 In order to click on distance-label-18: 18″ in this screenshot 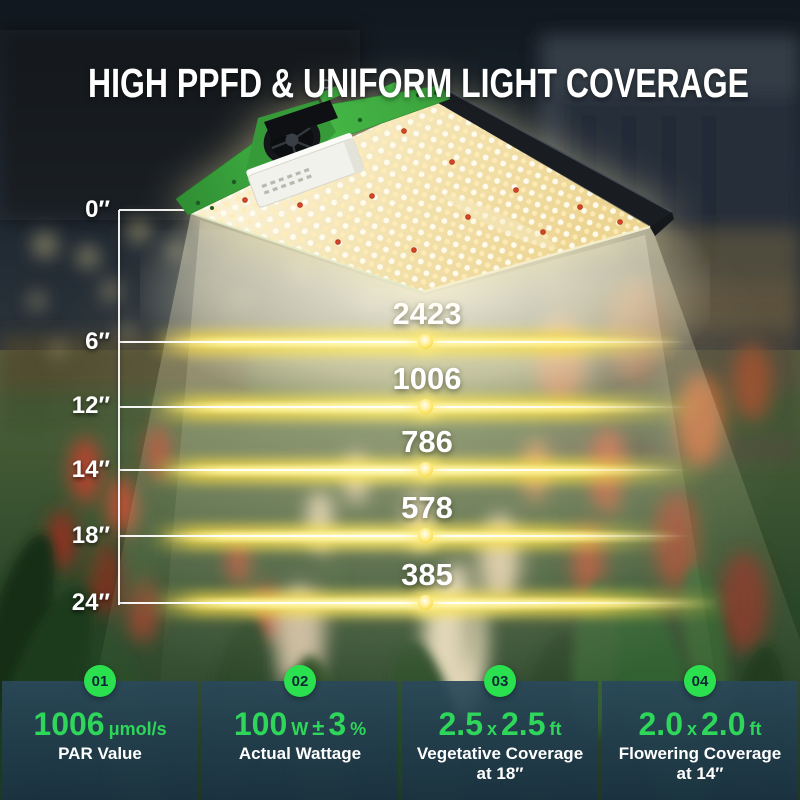, I will do `click(90, 535)`.